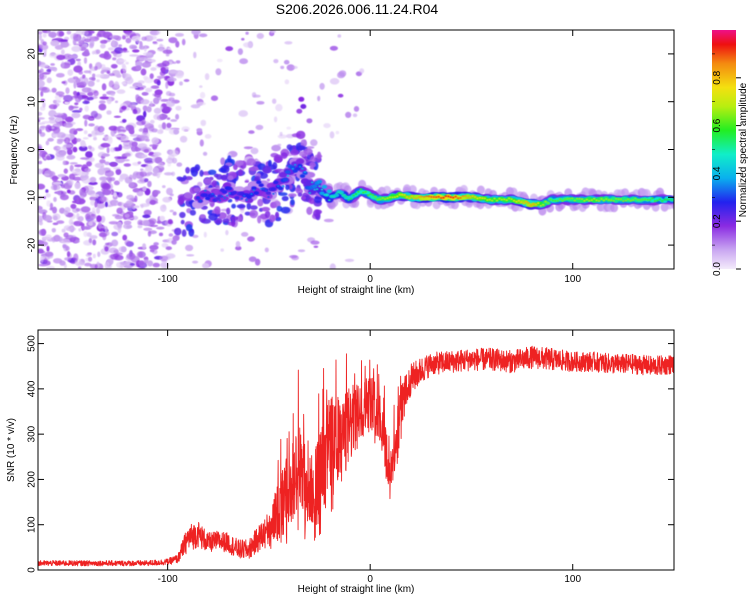 The height and width of the screenshot is (600, 750). I want to click on colorbar-tick-label: 0.0, so click(717, 269).